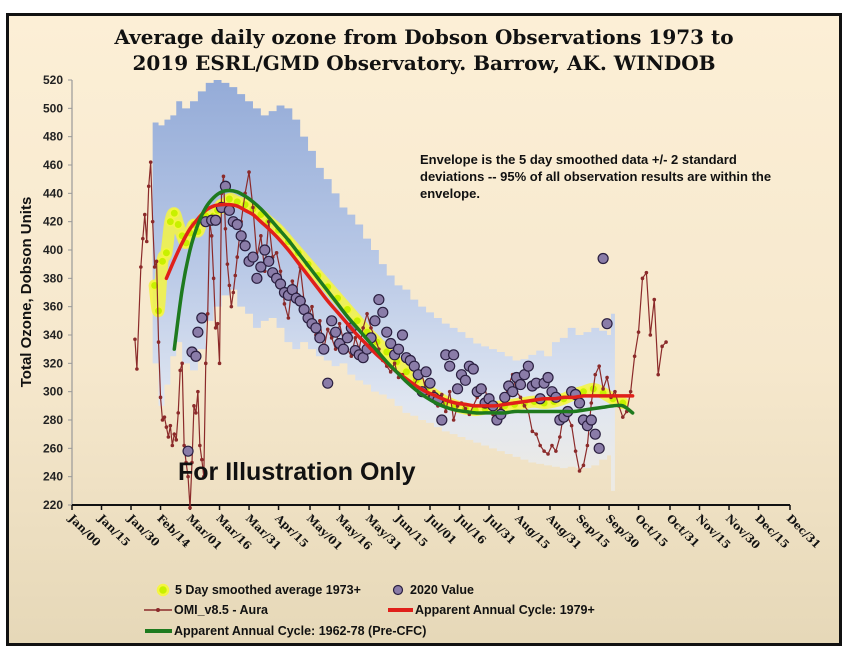  I want to click on y-tick-label: 300, so click(53, 392).